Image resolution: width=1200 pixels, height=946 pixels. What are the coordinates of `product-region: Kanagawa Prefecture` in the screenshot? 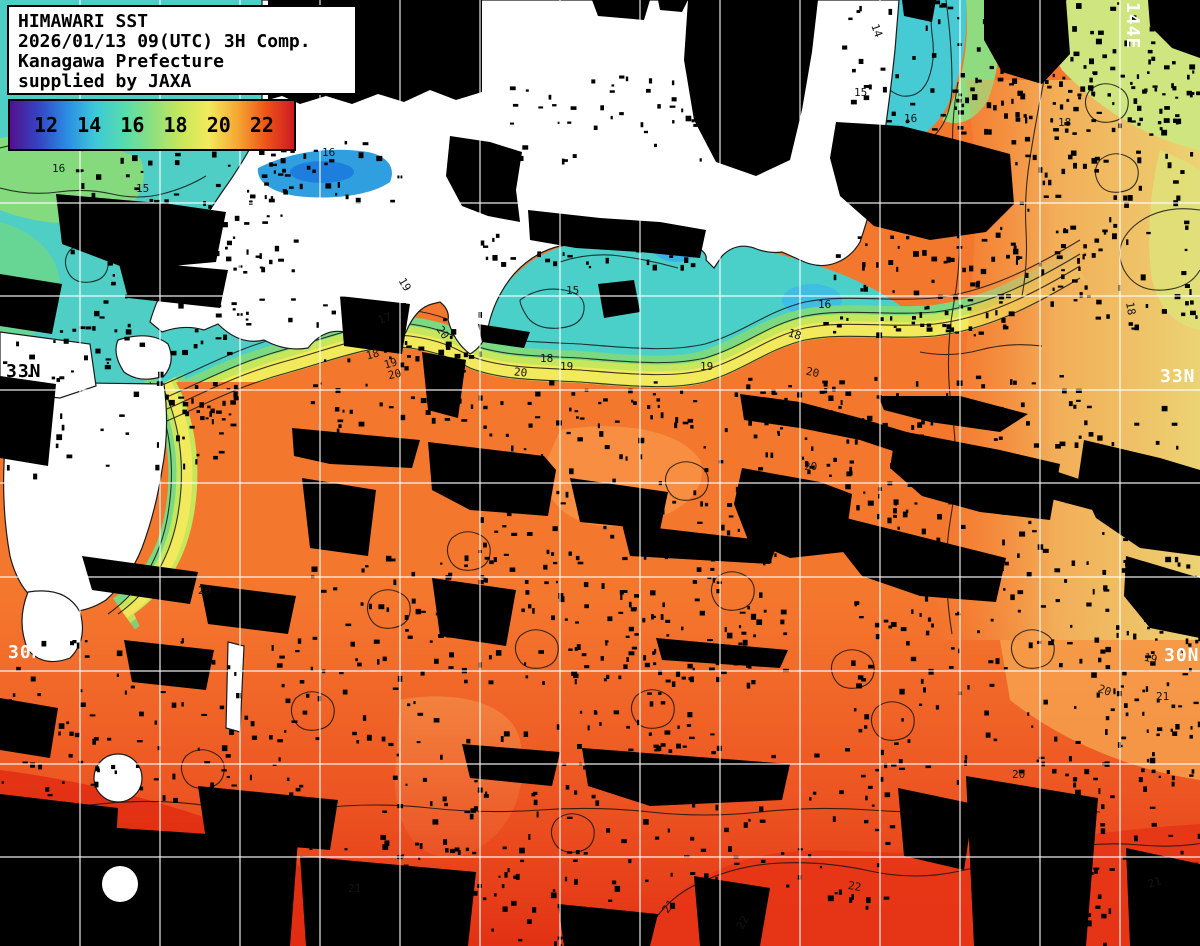 It's located at (121, 61).